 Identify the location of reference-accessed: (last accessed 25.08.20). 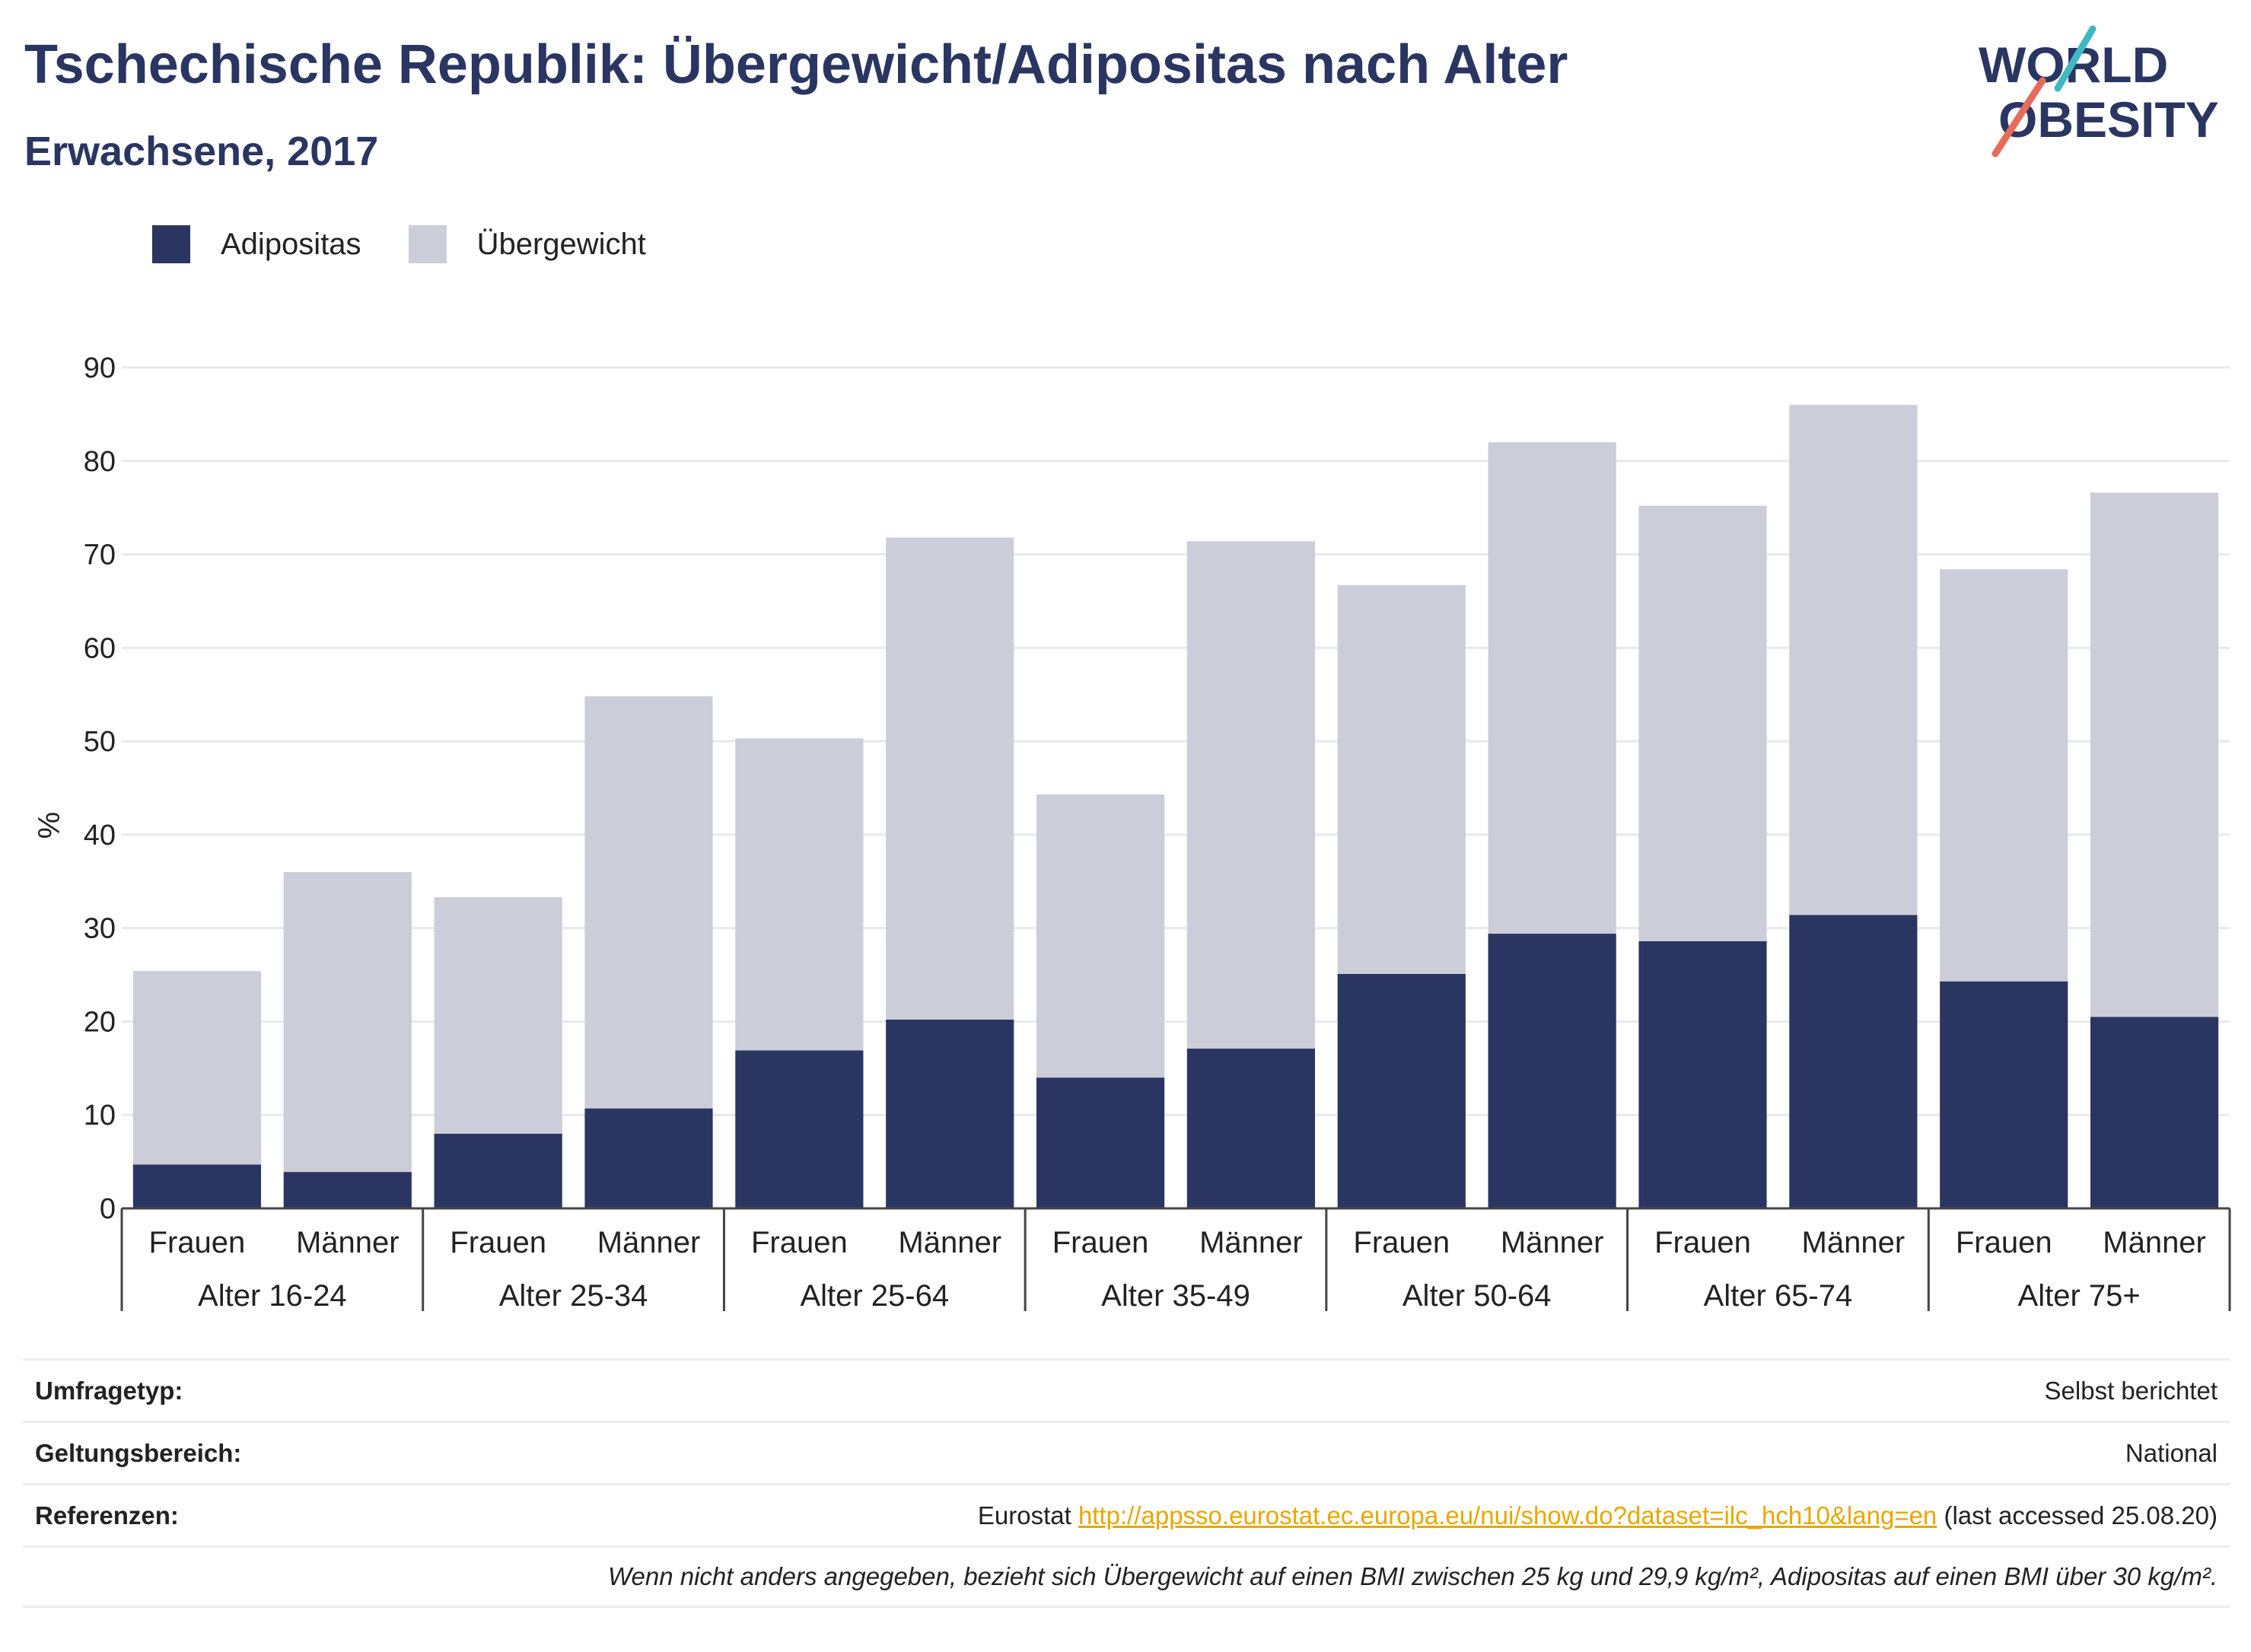
(2081, 1515).